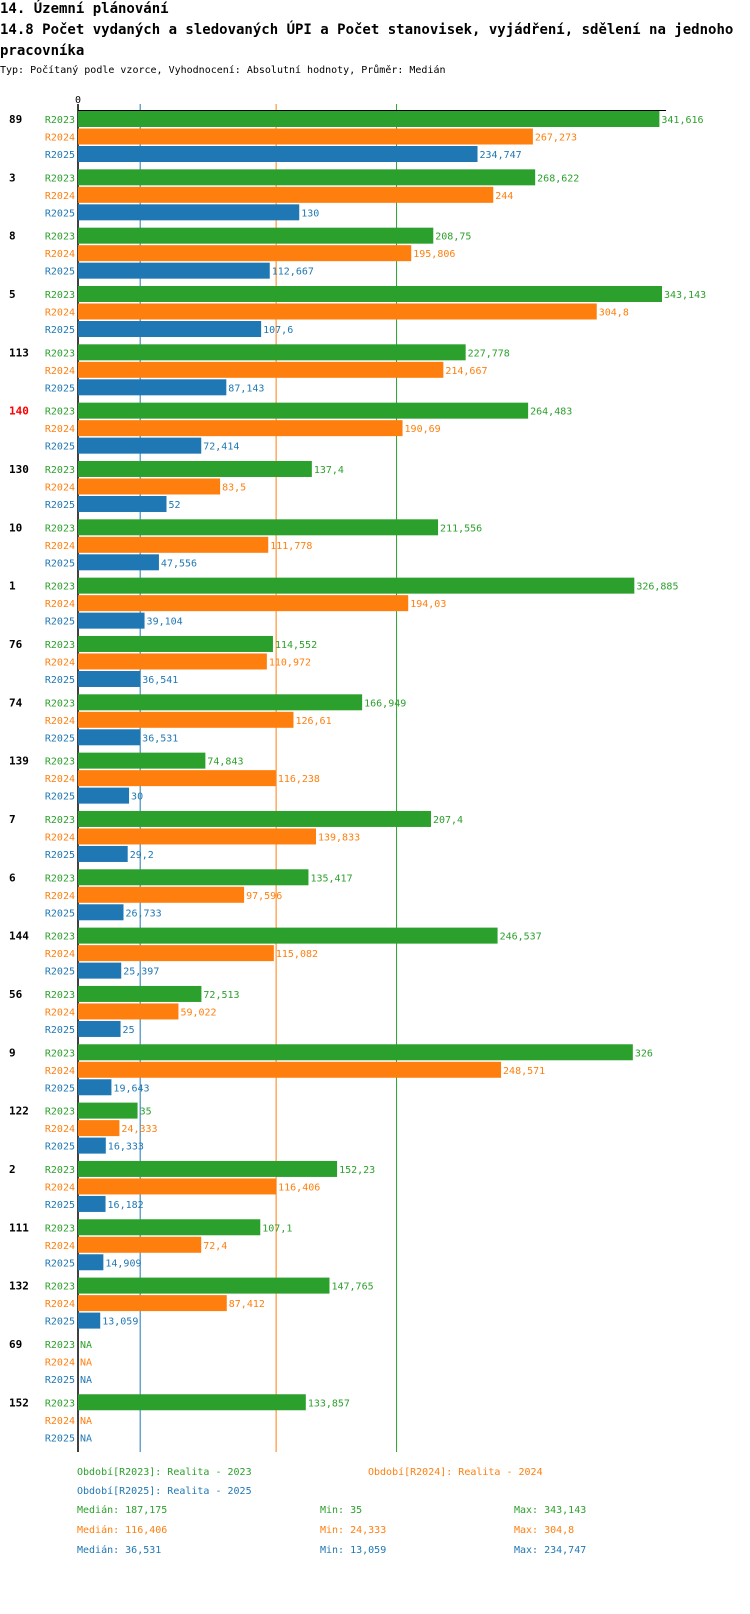 The image size is (750, 1614). Describe the element at coordinates (297, 954) in the screenshot. I see `data-label: 115,082` at that location.